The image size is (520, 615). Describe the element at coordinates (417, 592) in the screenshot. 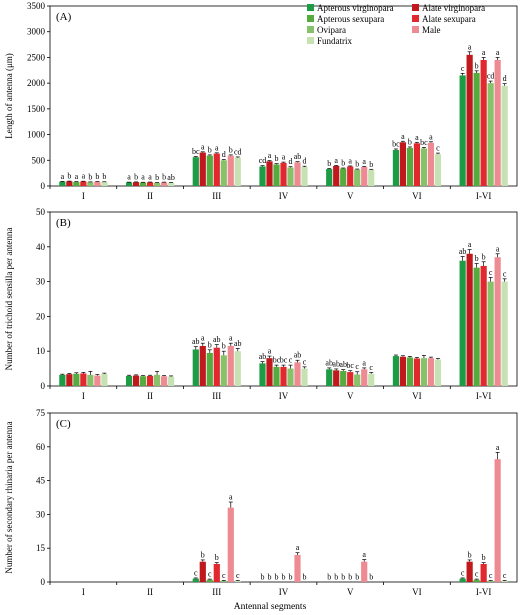

I see `x-tick-label: VI` at that location.